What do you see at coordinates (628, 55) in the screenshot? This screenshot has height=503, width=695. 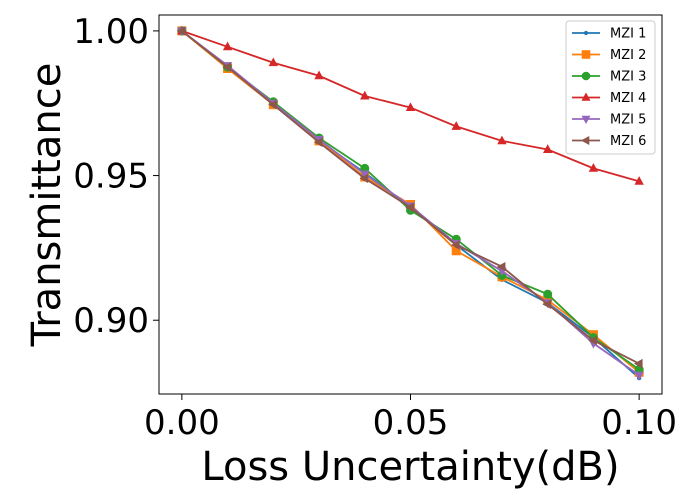 I see `legend-label: MZI 2` at bounding box center [628, 55].